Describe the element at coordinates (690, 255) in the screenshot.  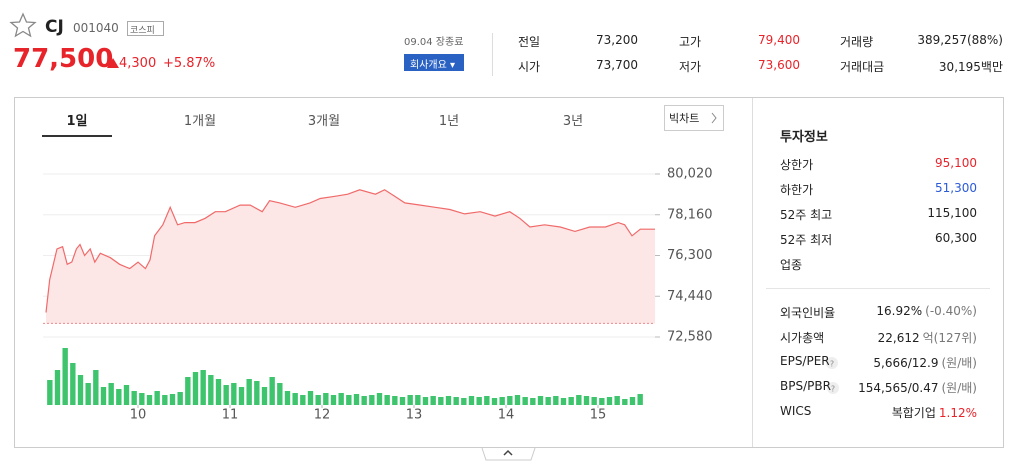
I see `y-tick-label: 76,300` at that location.